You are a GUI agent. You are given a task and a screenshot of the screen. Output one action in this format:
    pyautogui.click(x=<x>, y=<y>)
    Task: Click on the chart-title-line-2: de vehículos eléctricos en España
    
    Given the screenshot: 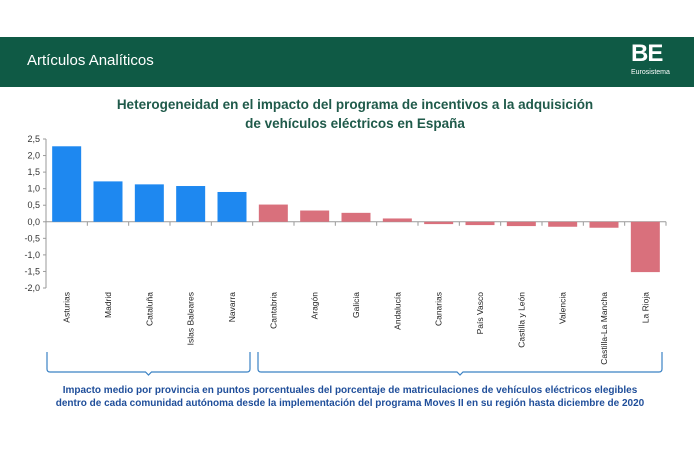 What is the action you would take?
    pyautogui.click(x=355, y=123)
    